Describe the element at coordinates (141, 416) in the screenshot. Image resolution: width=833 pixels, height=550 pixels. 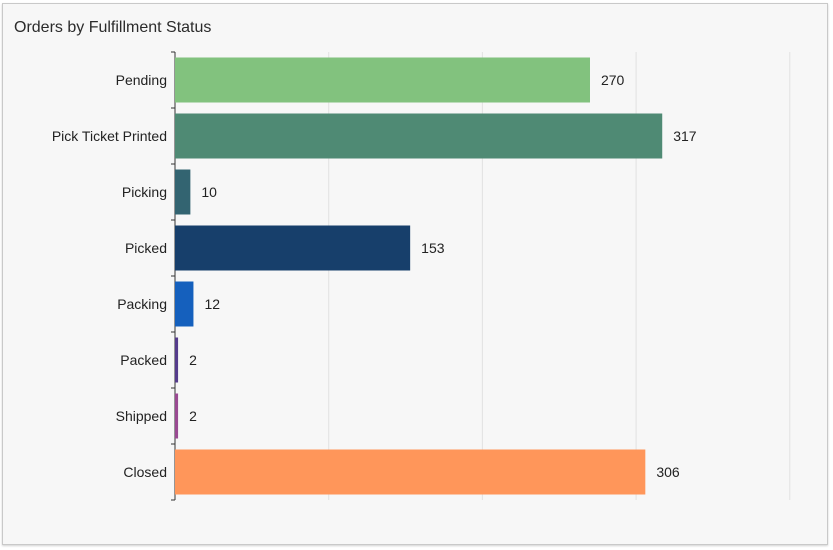
I see `category-tick-label: Shipped` at that location.